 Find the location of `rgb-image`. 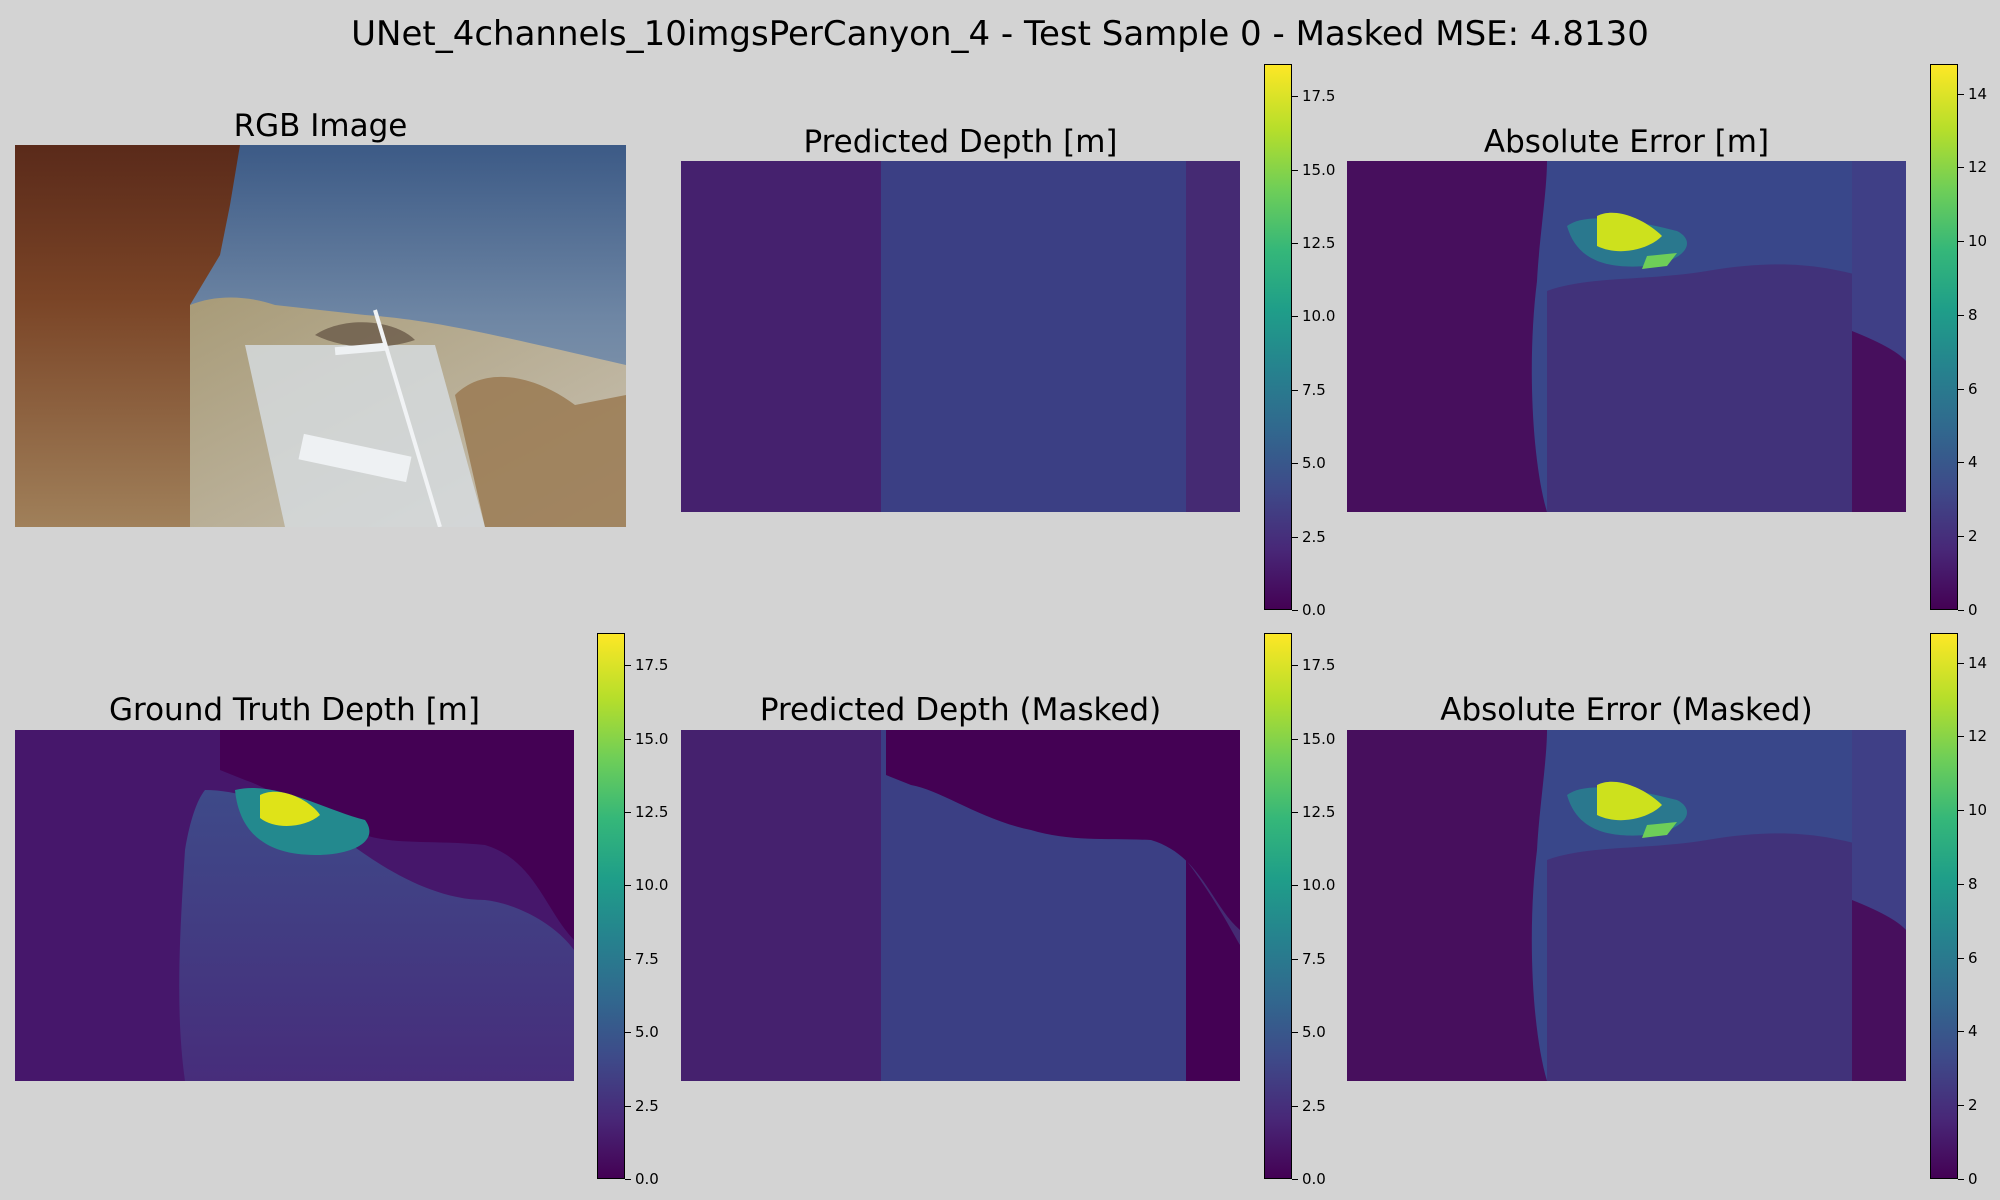

rgb-image is located at coordinates (320, 336).